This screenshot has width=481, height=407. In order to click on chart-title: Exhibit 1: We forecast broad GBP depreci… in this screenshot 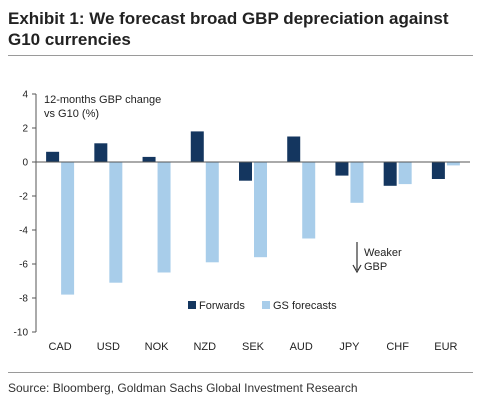, I will do `click(228, 29)`.